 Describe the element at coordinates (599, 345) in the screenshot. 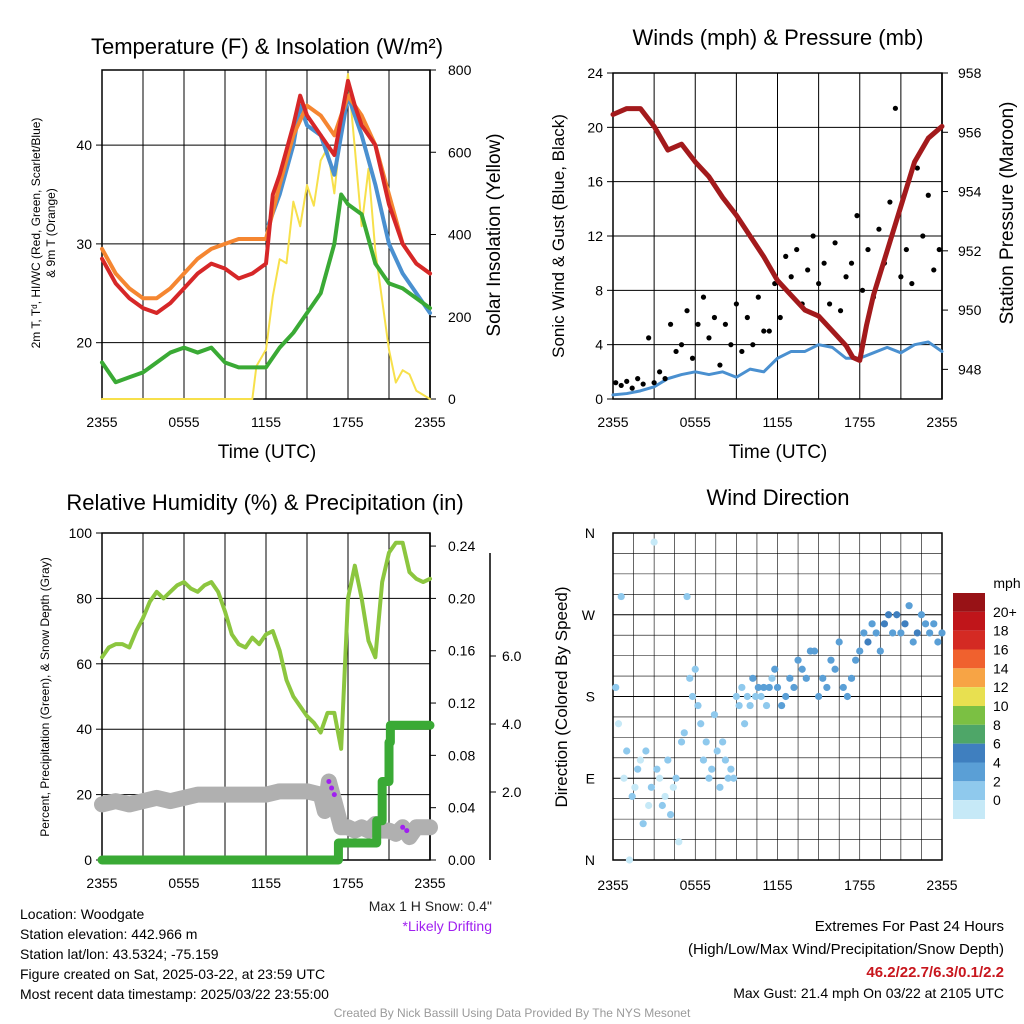

I see `y-tick-label: 4` at that location.